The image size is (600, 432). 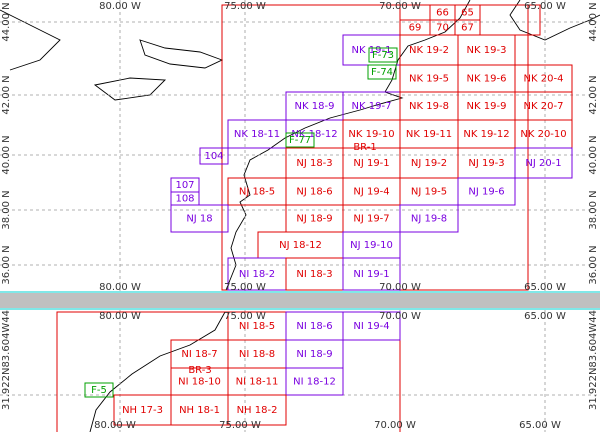 I want to click on cell-label: NI 18-7, so click(x=199, y=354).